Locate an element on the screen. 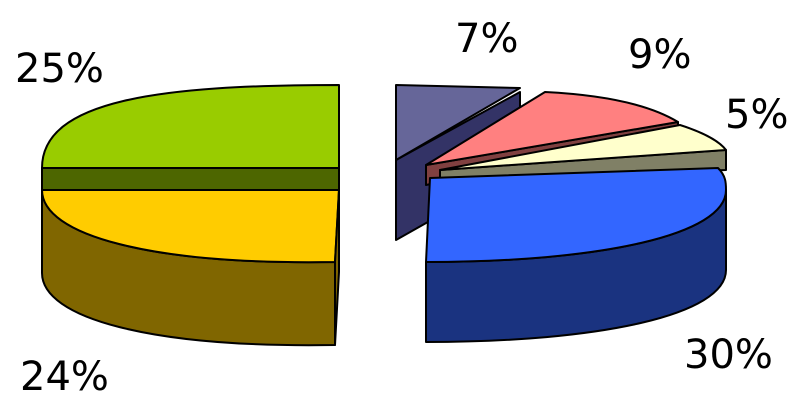 This screenshot has width=801, height=397. slice-30-top is located at coordinates (576, 215).